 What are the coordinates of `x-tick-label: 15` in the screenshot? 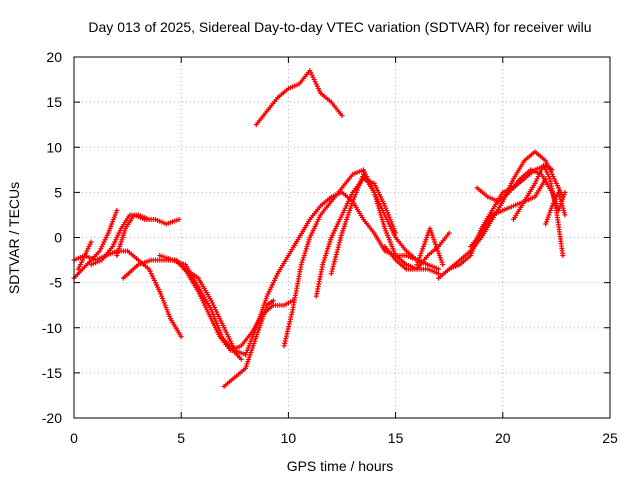 It's located at (396, 438).